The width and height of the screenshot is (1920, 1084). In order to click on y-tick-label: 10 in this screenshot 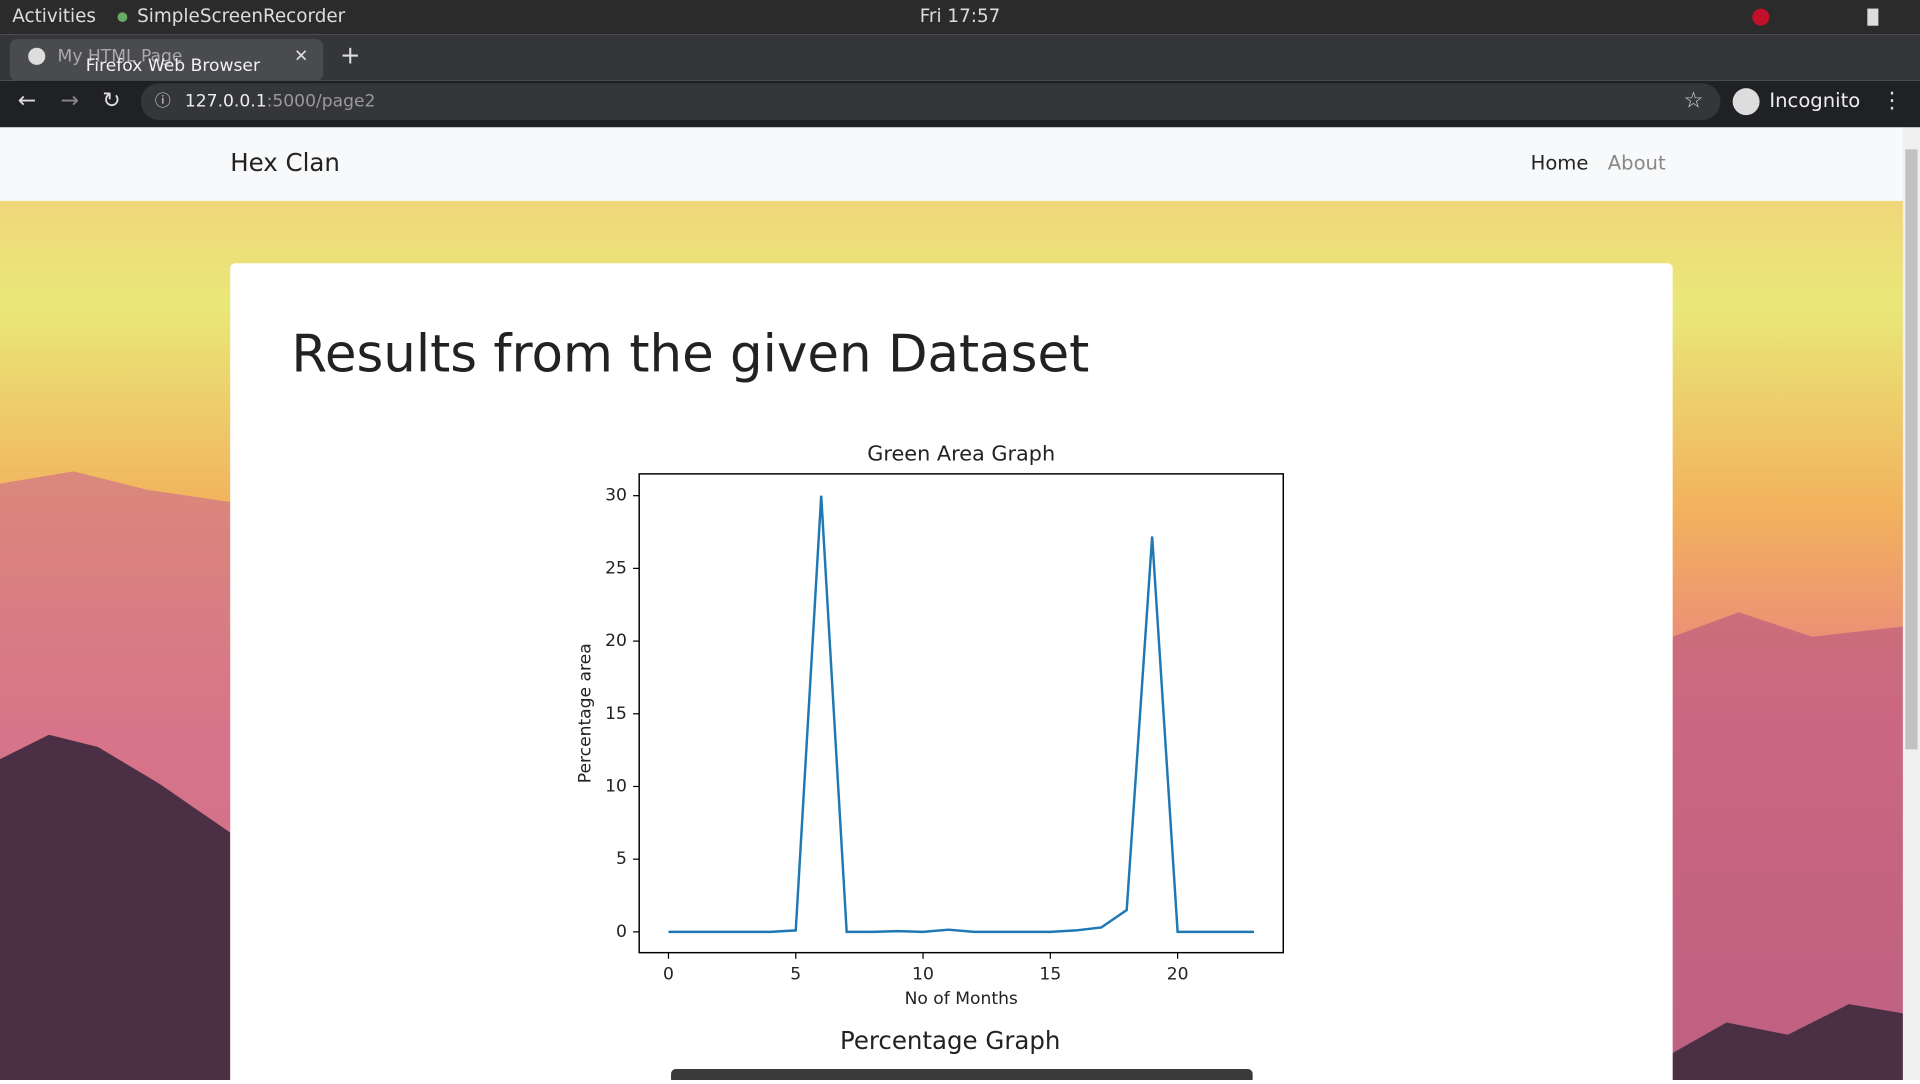, I will do `click(616, 786)`.